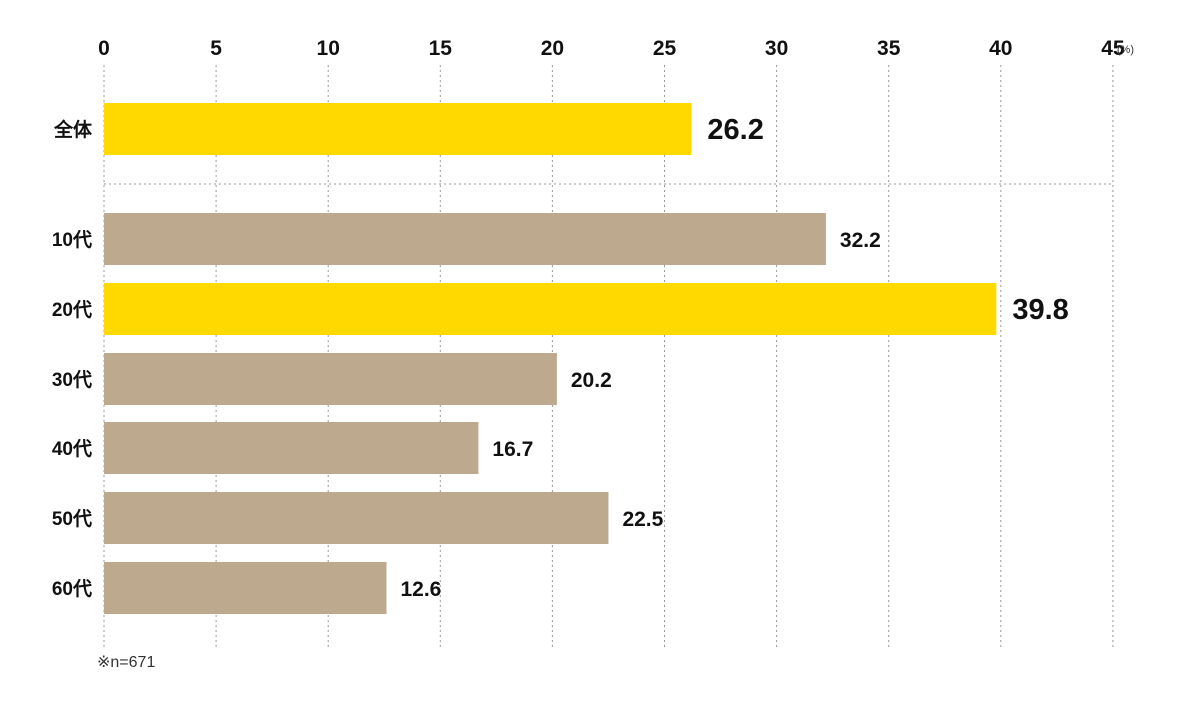 This screenshot has height=704, width=1200. I want to click on x-tick-label: 15, so click(441, 48).